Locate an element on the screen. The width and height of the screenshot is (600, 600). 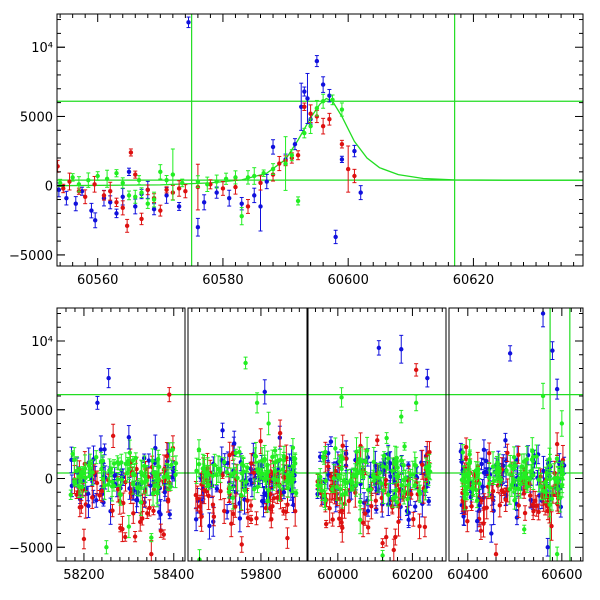
y-tick-label: 5000 is located at coordinates (36, 411).